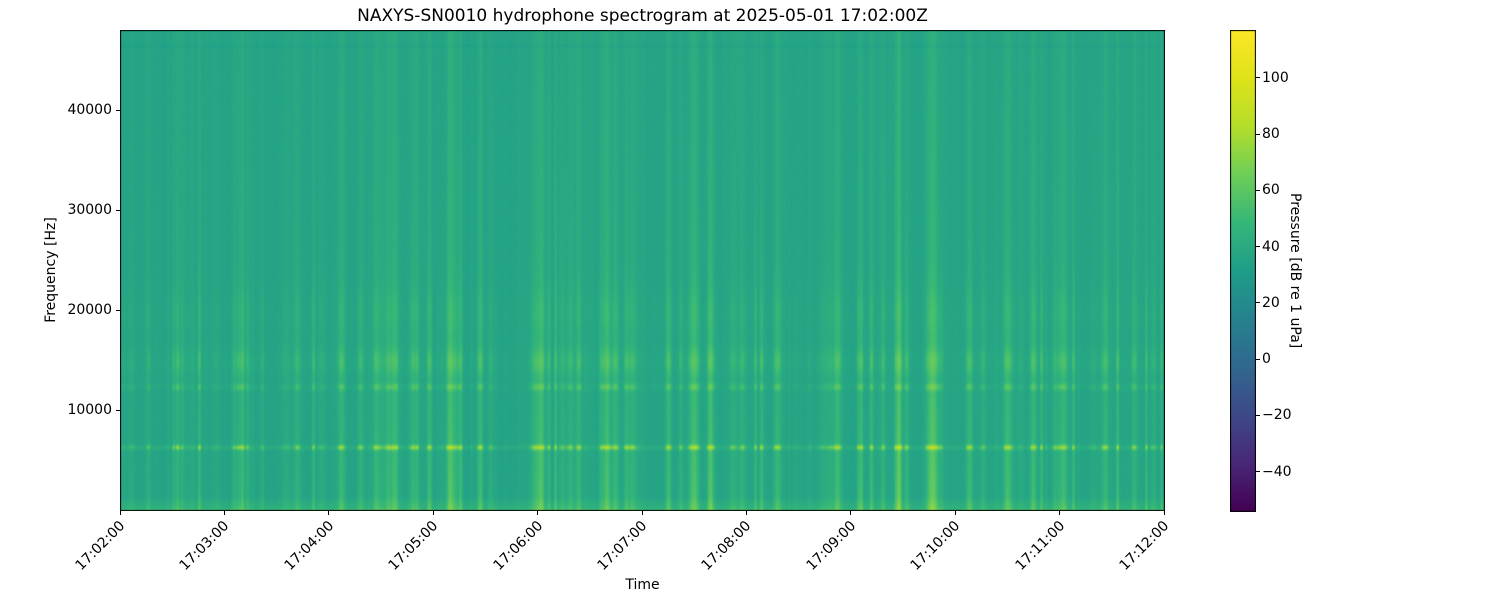 The image size is (1500, 600). I want to click on y-axis-label: Frequency [Hz], so click(51, 270).